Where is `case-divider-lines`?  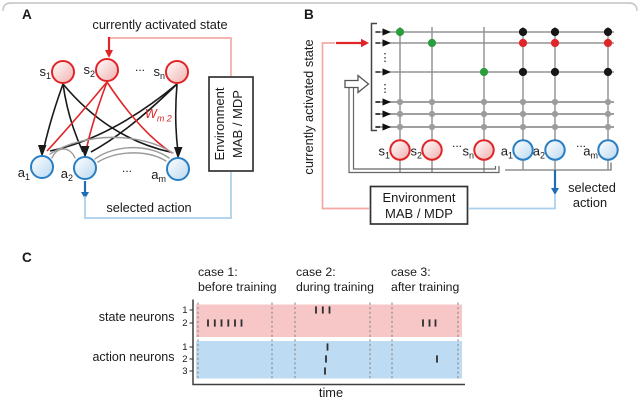
case-divider-lines is located at coordinates (328, 341).